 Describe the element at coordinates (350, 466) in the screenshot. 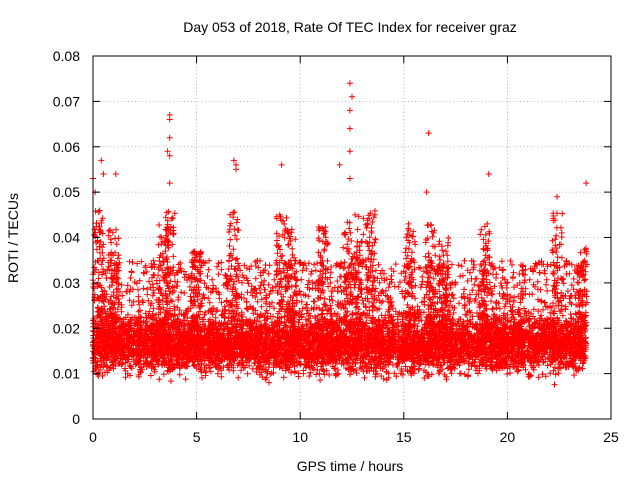

I see `x-axis-label: GPS time / hours` at that location.